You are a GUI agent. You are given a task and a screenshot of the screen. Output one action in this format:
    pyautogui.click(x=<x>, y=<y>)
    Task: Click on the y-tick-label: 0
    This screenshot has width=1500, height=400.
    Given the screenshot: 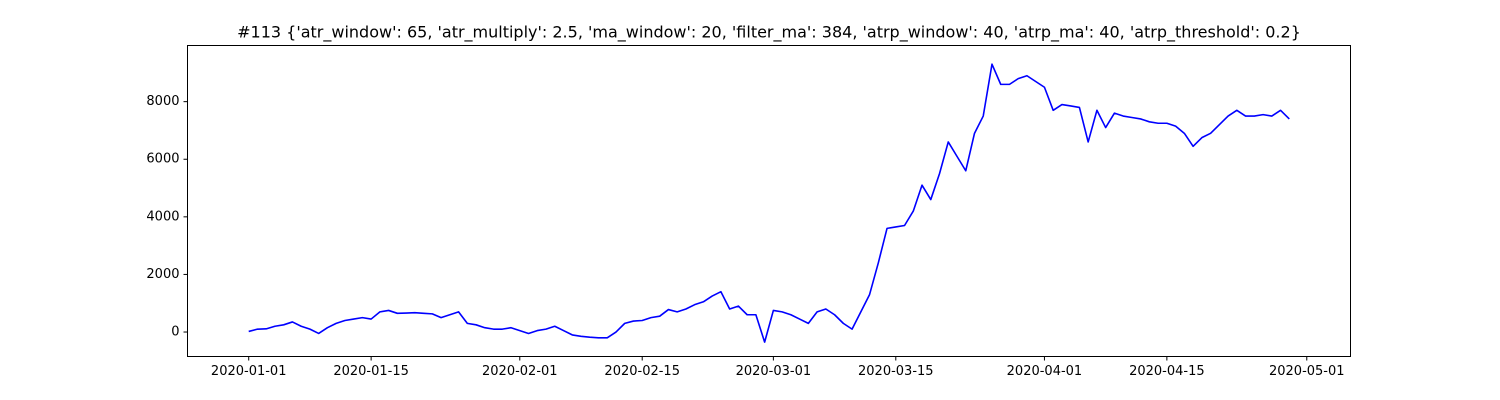 What is the action you would take?
    pyautogui.click(x=175, y=332)
    